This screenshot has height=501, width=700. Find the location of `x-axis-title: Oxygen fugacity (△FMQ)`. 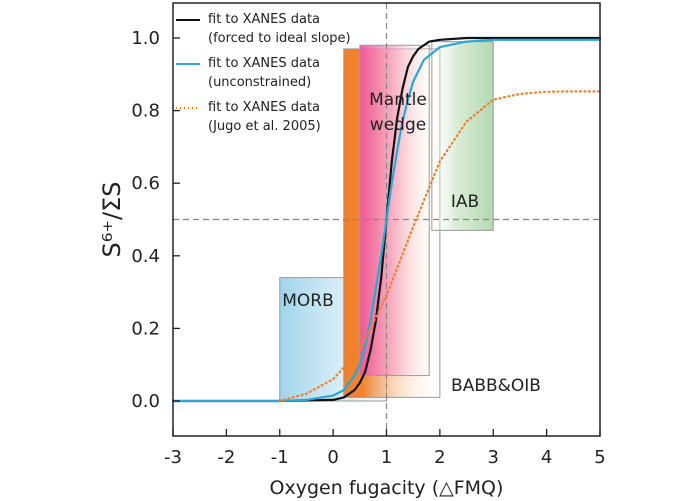

x-axis-title: Oxygen fugacity (△FMQ) is located at coordinates (387, 488).